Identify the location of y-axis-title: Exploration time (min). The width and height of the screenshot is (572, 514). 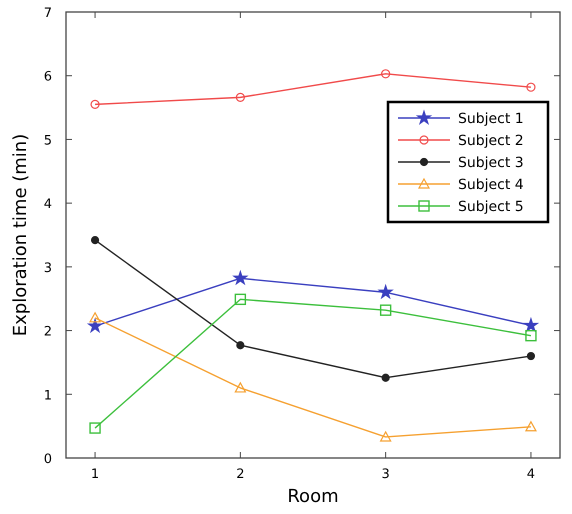
(20, 235).